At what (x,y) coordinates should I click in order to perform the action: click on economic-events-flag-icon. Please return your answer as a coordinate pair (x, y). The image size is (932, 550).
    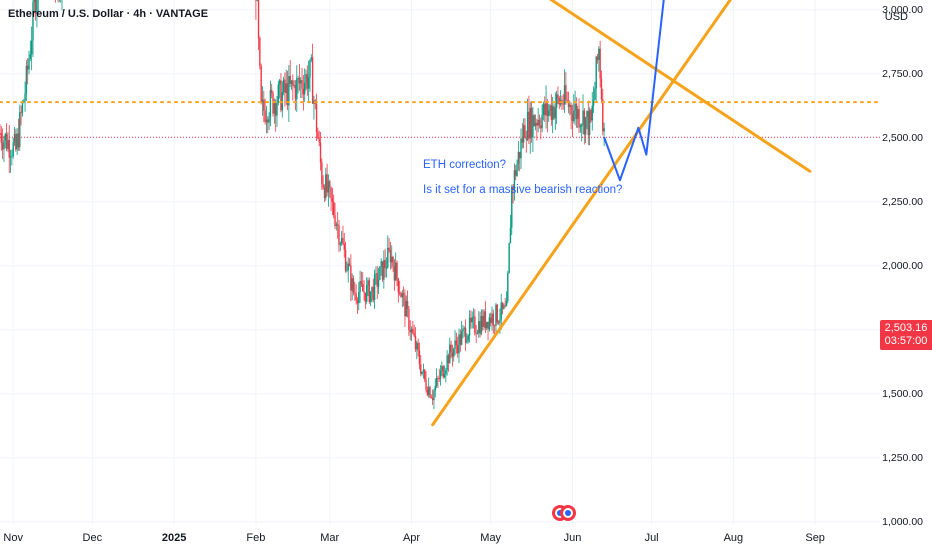
    Looking at the image, I should click on (564, 513).